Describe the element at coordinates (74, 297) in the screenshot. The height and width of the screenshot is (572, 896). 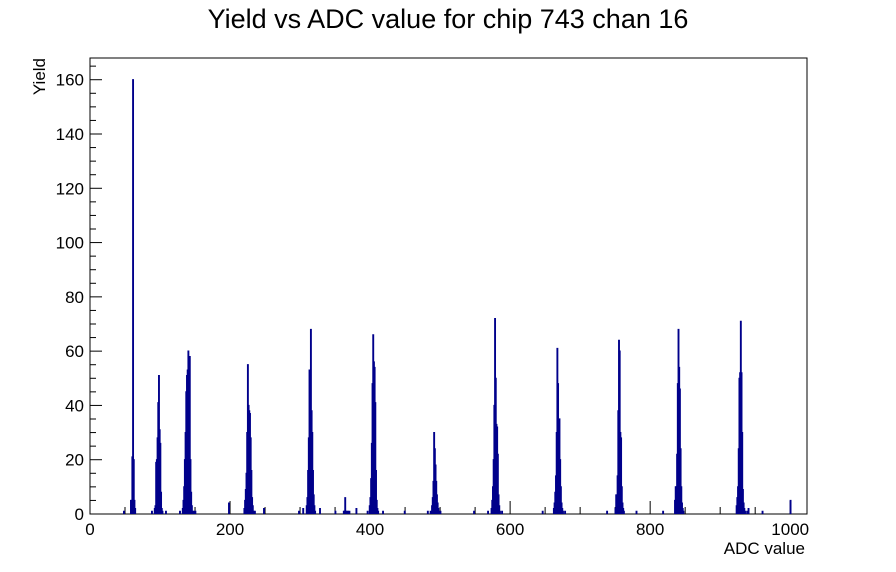
I see `y-tick-label: 80` at that location.